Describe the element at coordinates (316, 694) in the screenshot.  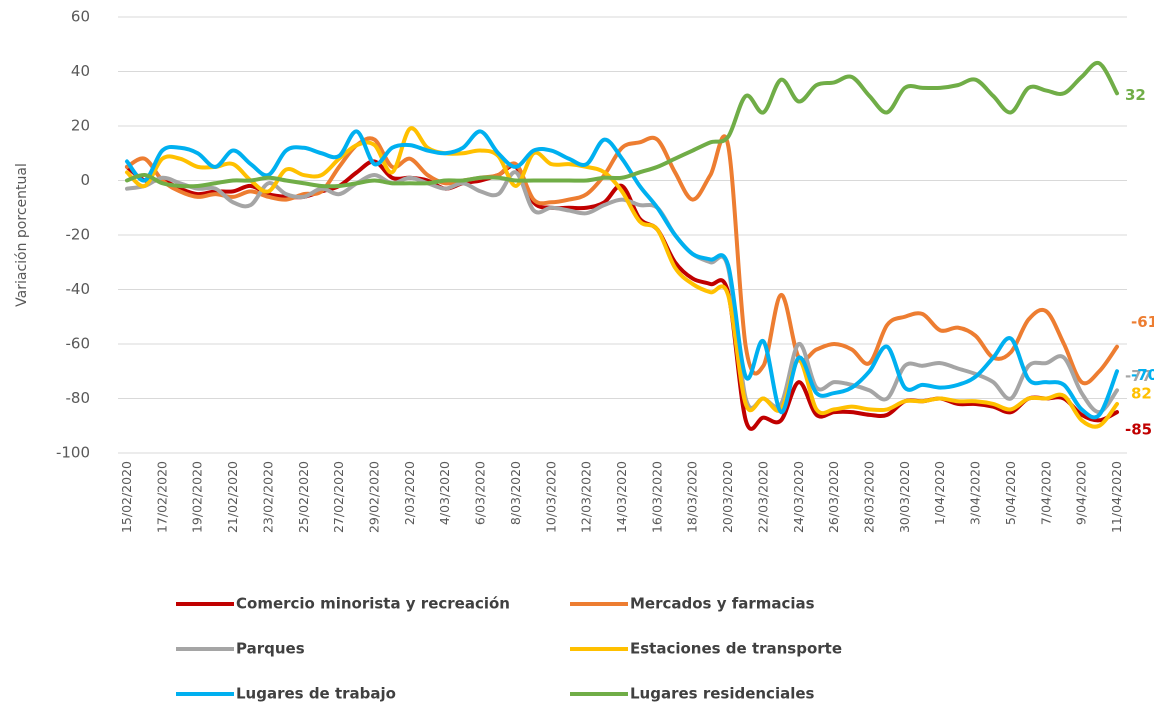
I see `legend-label: Lugares de trabajo` at that location.